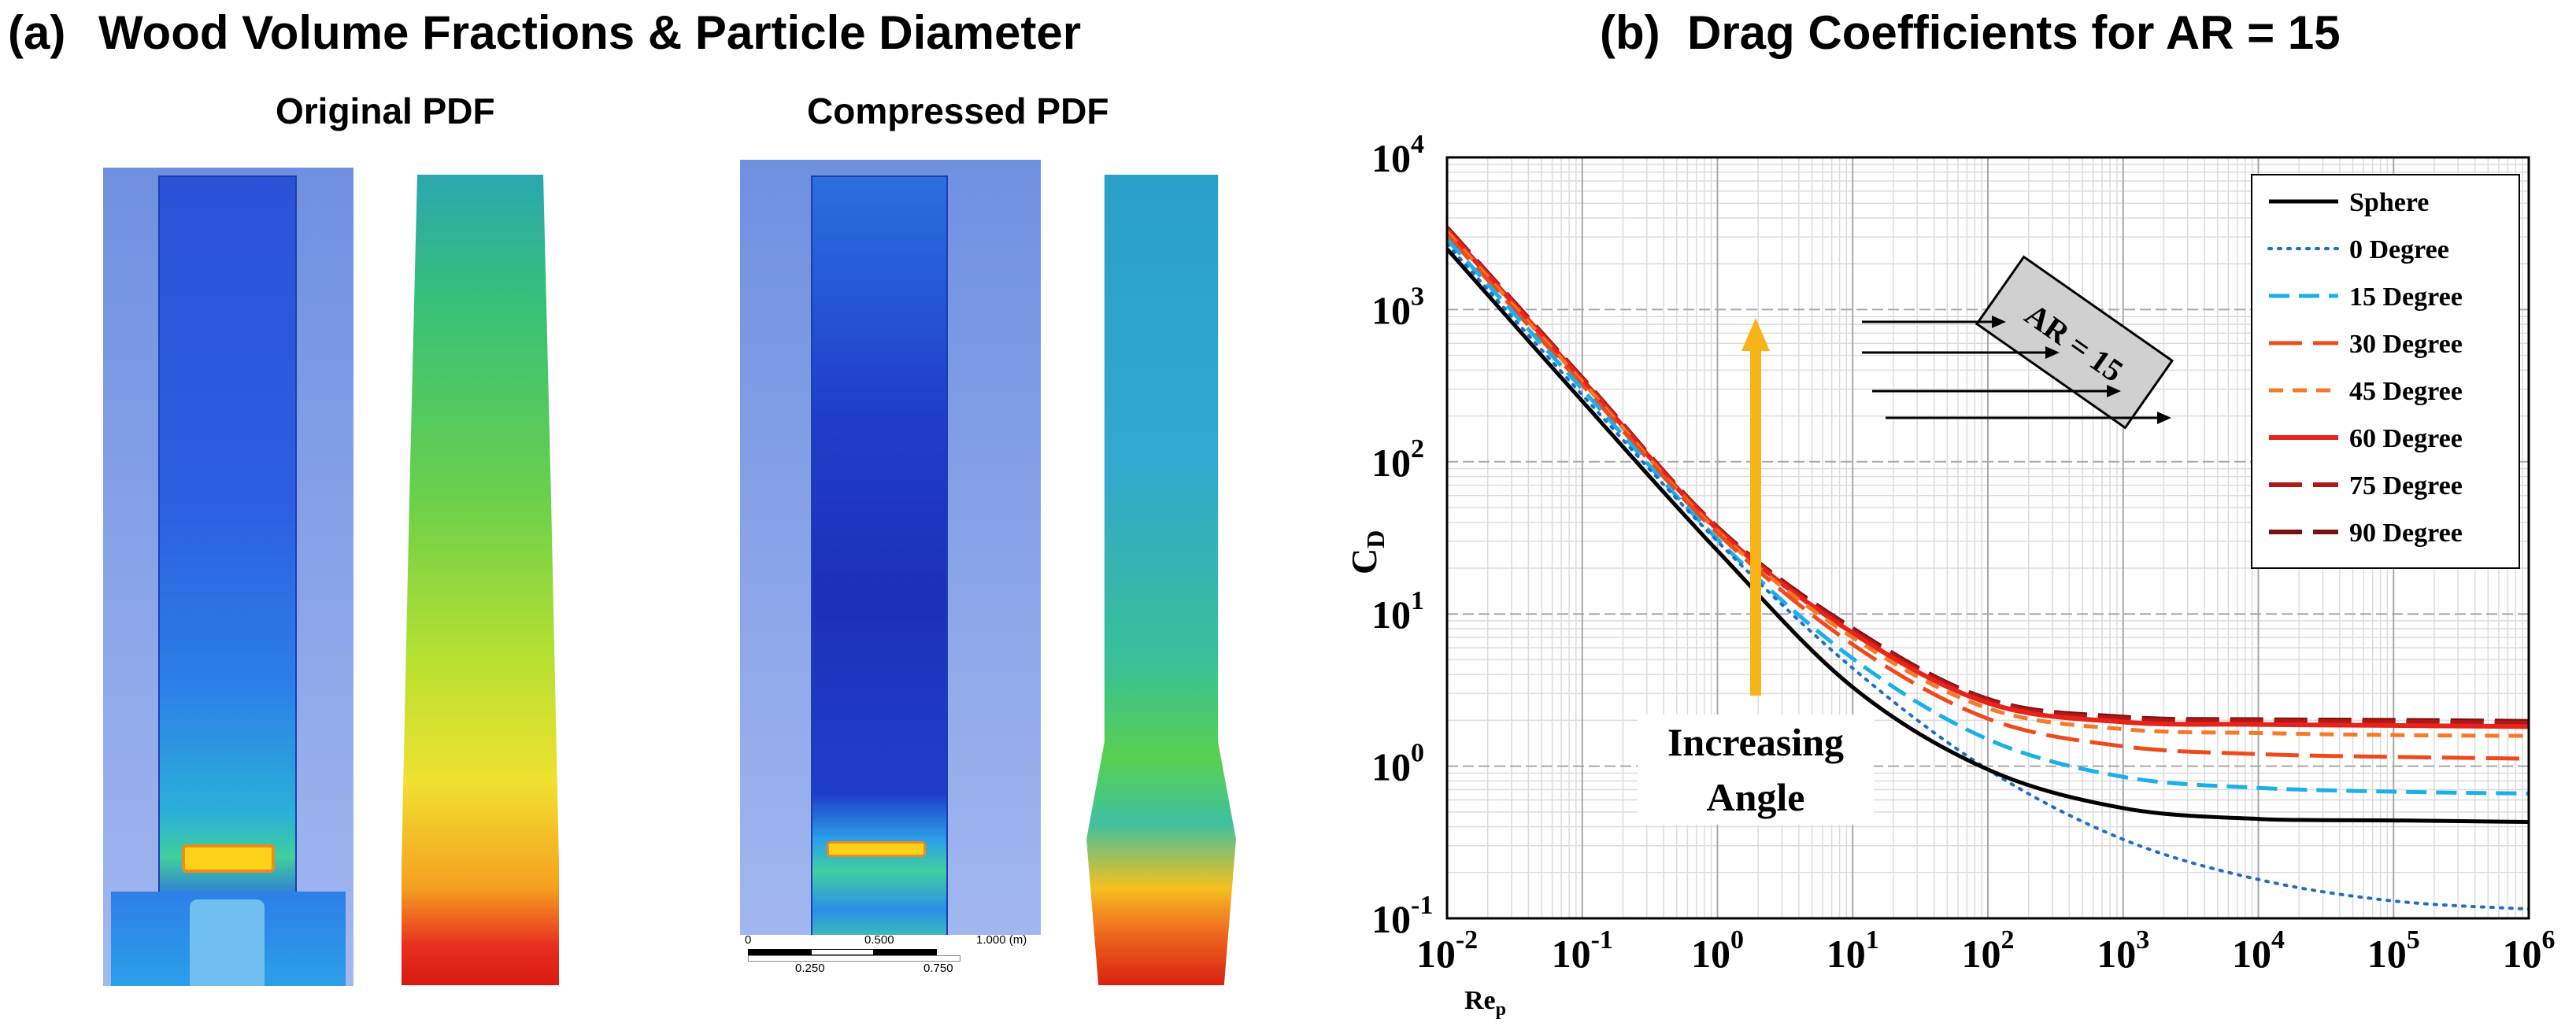  Describe the element at coordinates (1755, 742) in the screenshot. I see `increasing-label: Increasing` at that location.